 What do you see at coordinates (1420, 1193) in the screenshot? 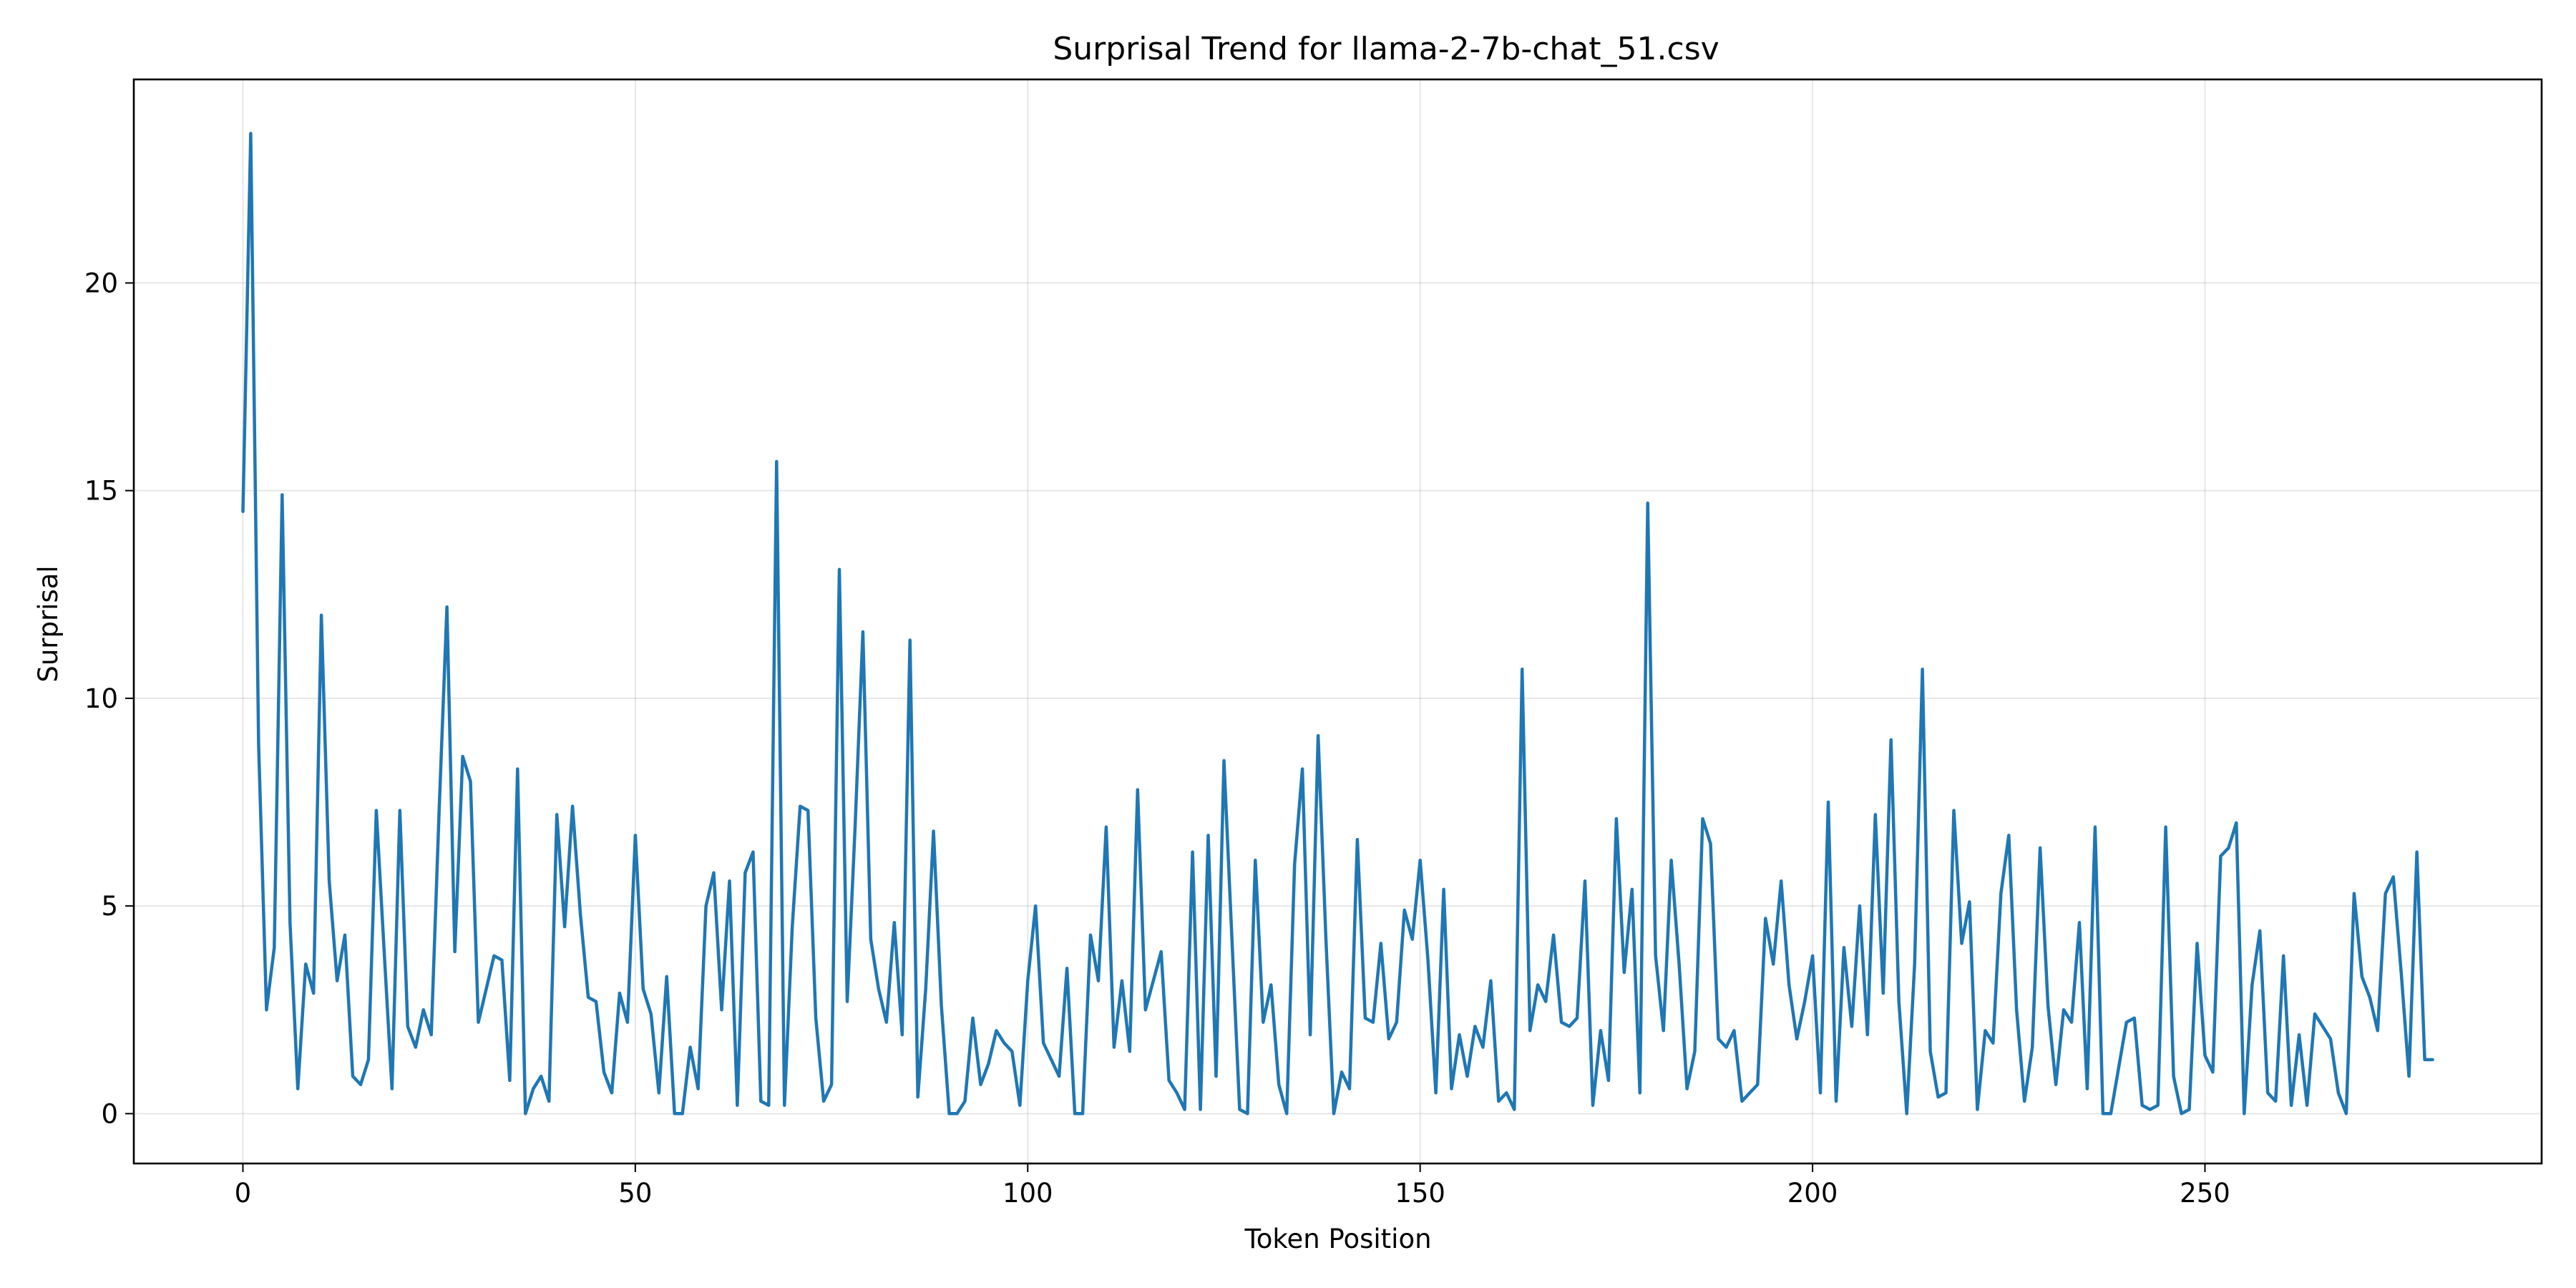
I see `x-tick-label: 150` at bounding box center [1420, 1193].